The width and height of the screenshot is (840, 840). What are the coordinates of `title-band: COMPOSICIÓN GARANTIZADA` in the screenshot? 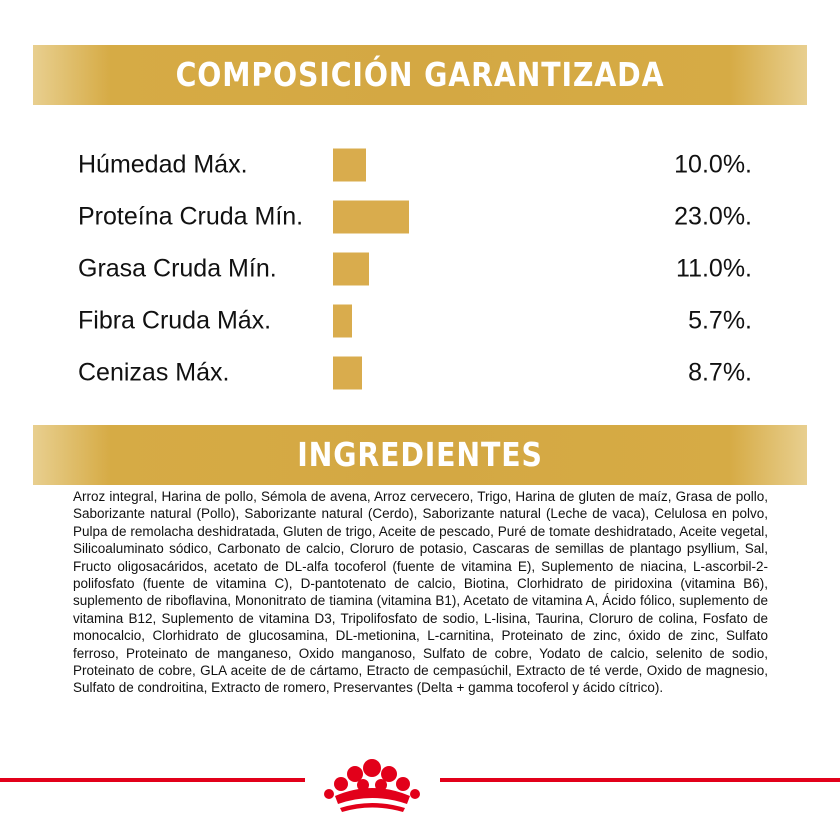 It's located at (420, 75).